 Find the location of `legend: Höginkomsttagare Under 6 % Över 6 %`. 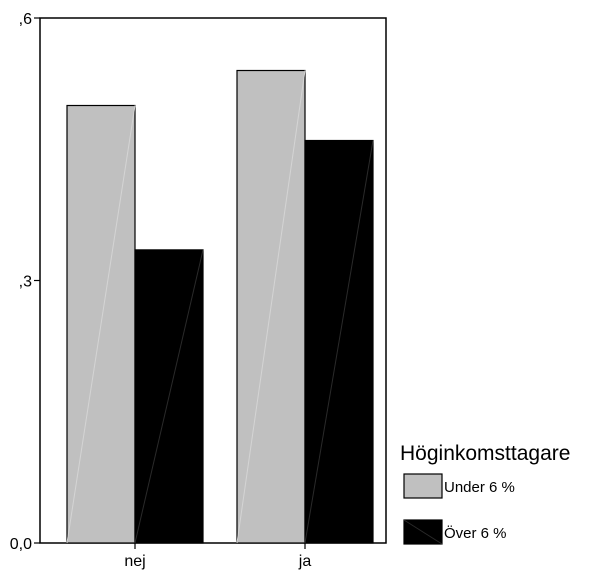

legend: Höginkomsttagare Under 6 % Över 6 % is located at coordinates (485, 493).